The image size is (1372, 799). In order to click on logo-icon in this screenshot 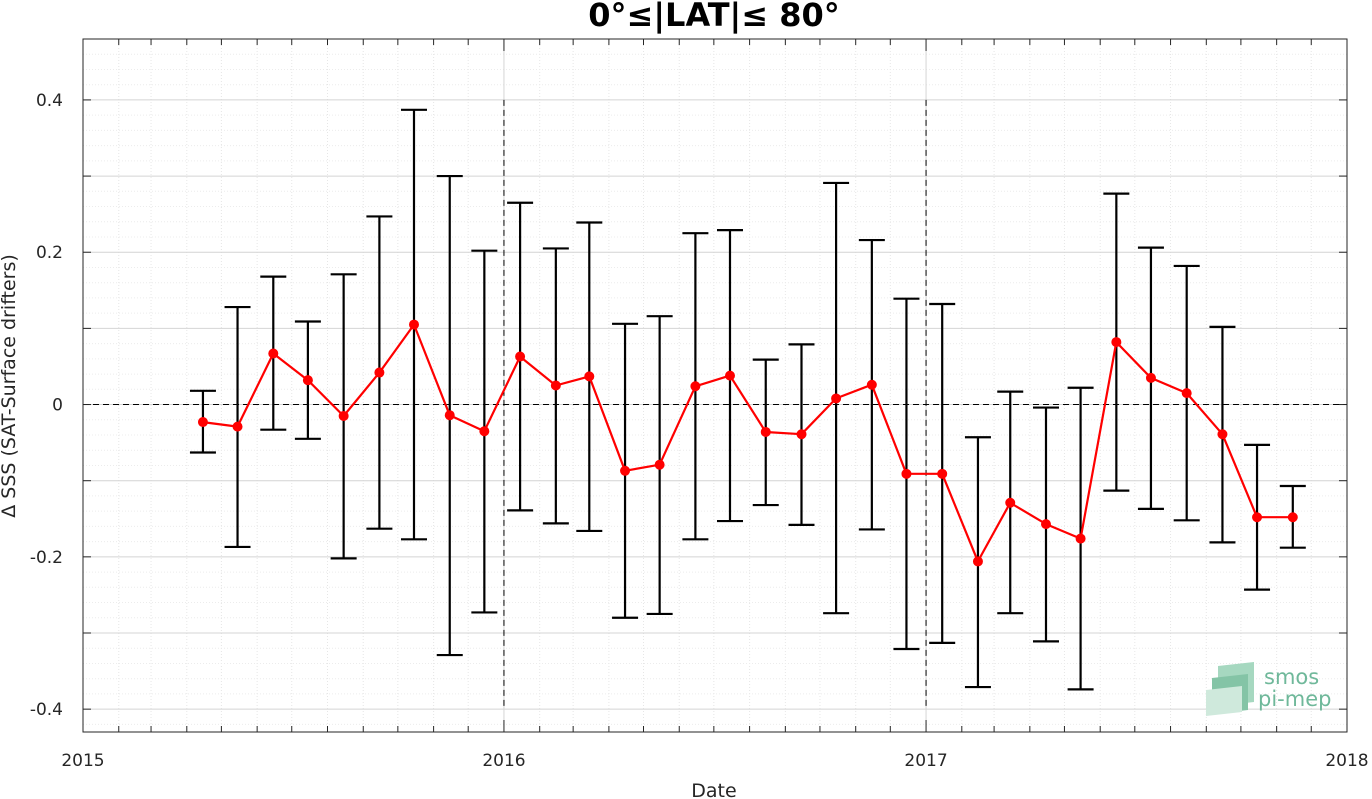, I will do `click(1230, 689)`.